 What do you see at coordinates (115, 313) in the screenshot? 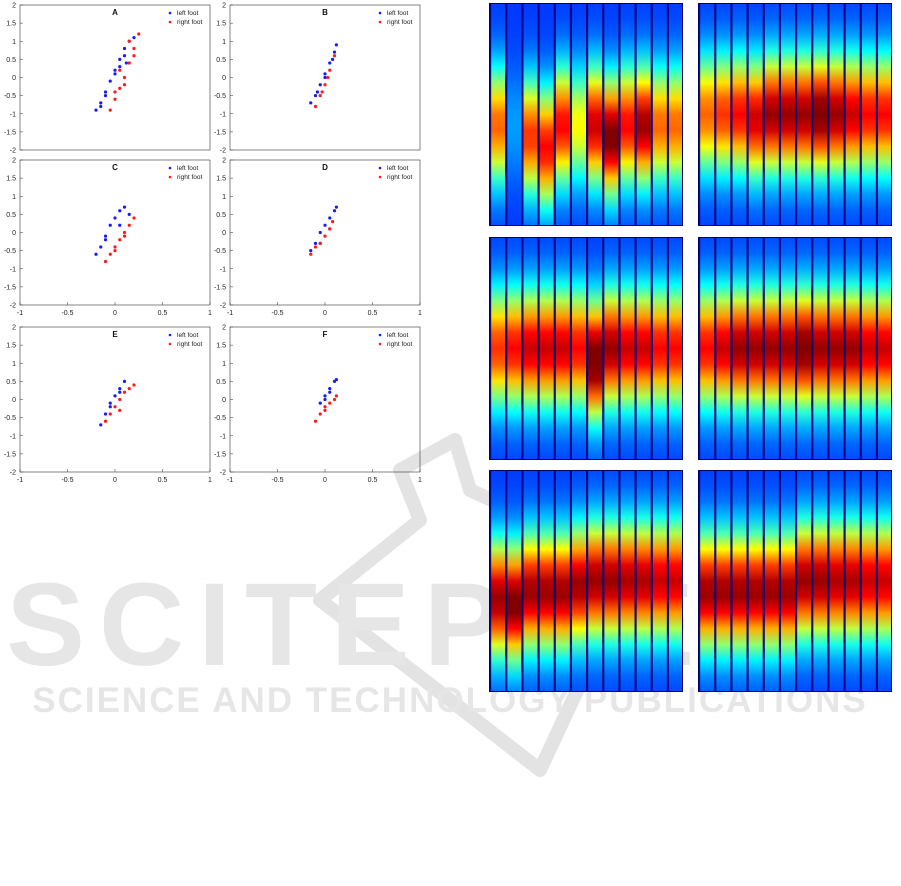
I see `x-tick-label: 0` at bounding box center [115, 313].